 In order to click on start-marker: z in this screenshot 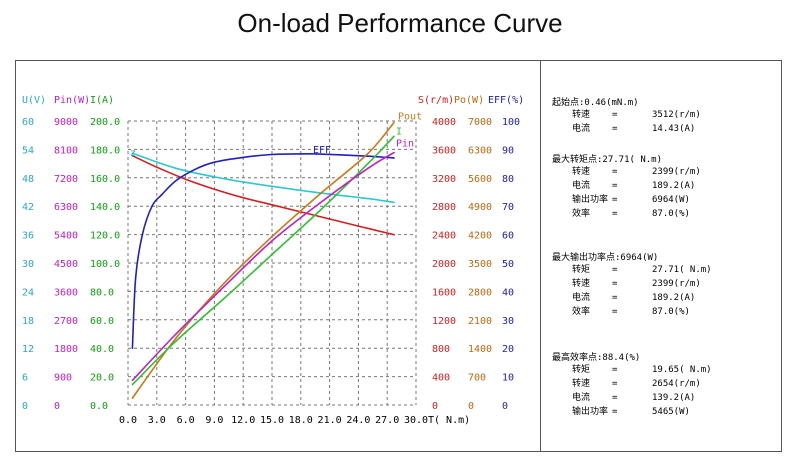, I will do `click(133, 153)`.